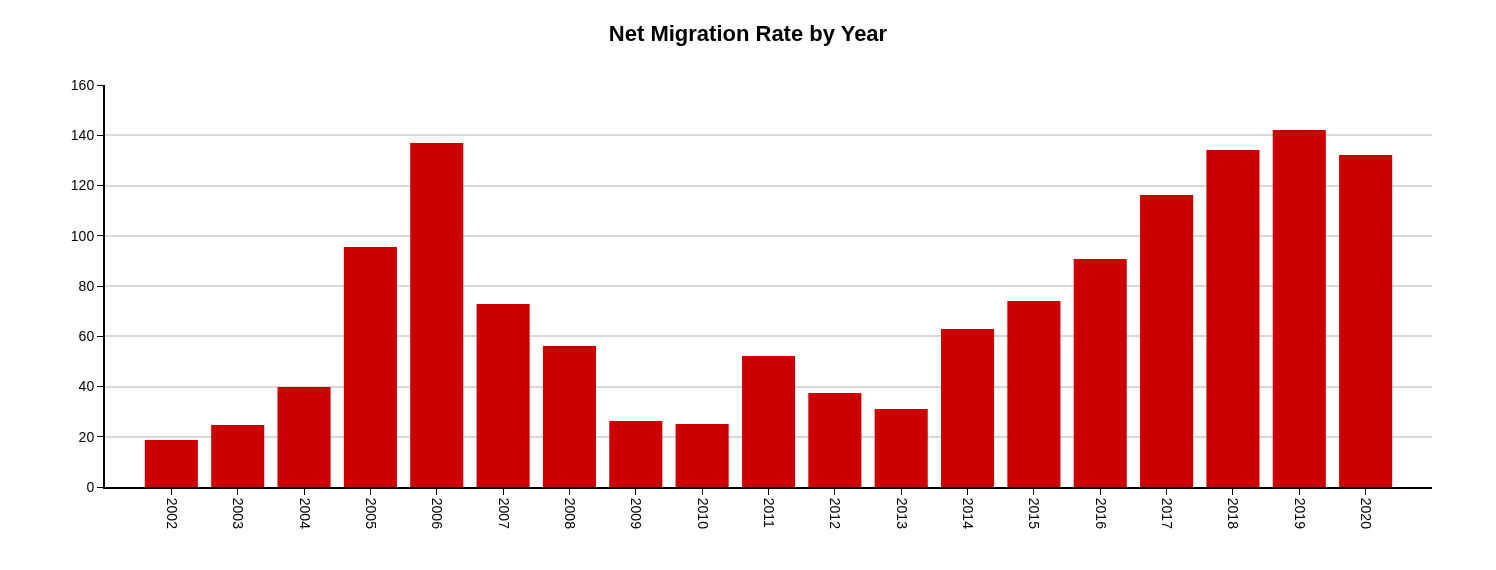 This screenshot has height=570, width=1496. Describe the element at coordinates (968, 513) in the screenshot. I see `x-tick-label: 2014` at that location.